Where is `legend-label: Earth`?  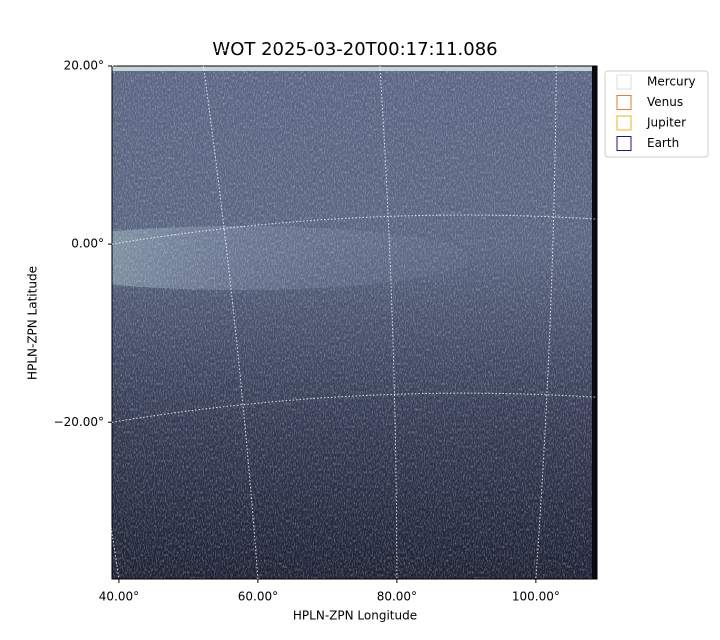 legend-label: Earth is located at coordinates (663, 143).